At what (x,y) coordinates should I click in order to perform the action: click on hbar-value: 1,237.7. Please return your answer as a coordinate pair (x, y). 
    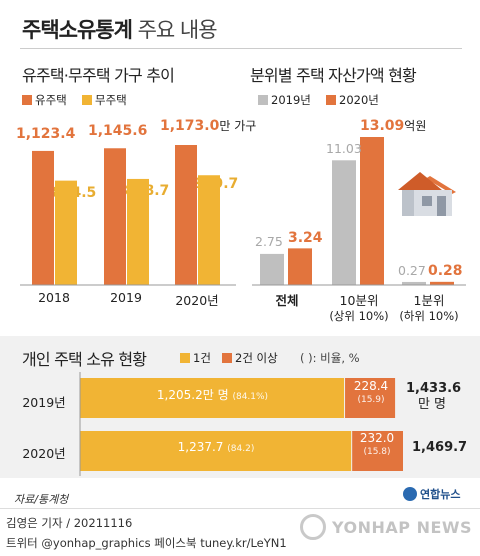
    Looking at the image, I should click on (200, 447).